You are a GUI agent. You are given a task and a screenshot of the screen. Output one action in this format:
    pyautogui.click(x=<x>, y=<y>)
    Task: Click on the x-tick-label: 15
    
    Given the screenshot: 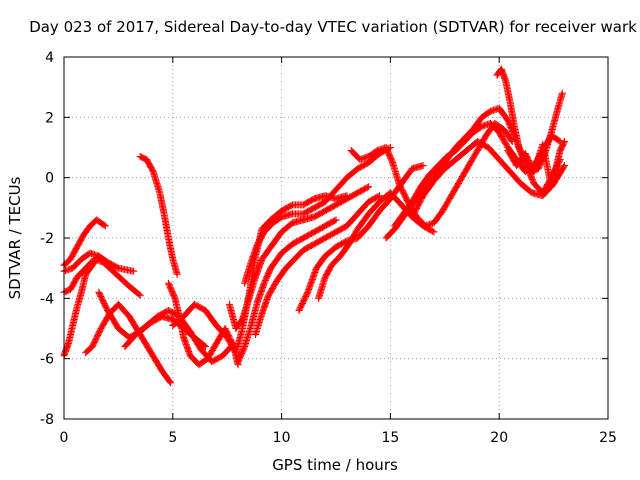 What is the action you would take?
    pyautogui.click(x=390, y=438)
    